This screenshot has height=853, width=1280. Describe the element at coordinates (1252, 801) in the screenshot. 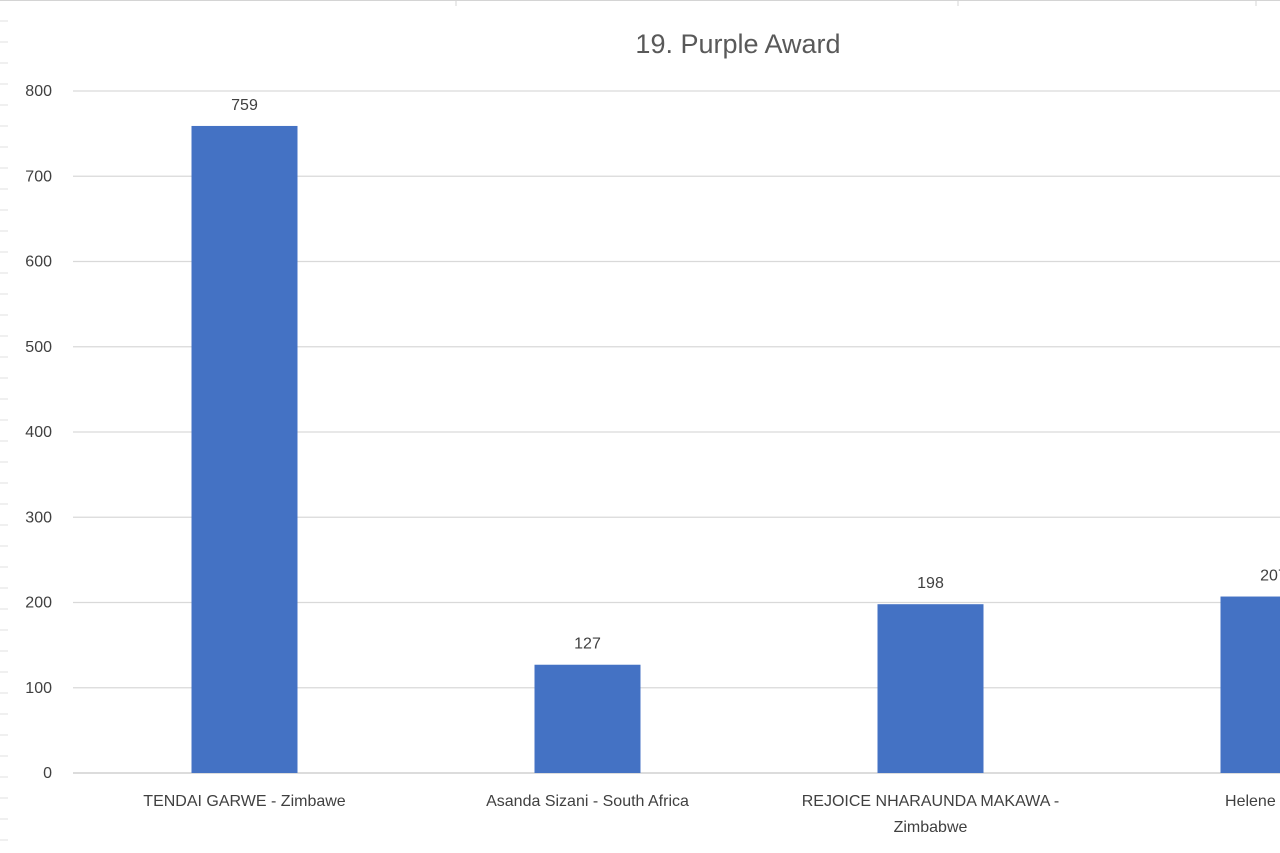

I see `x-tick-label: Helene Doubl` at that location.